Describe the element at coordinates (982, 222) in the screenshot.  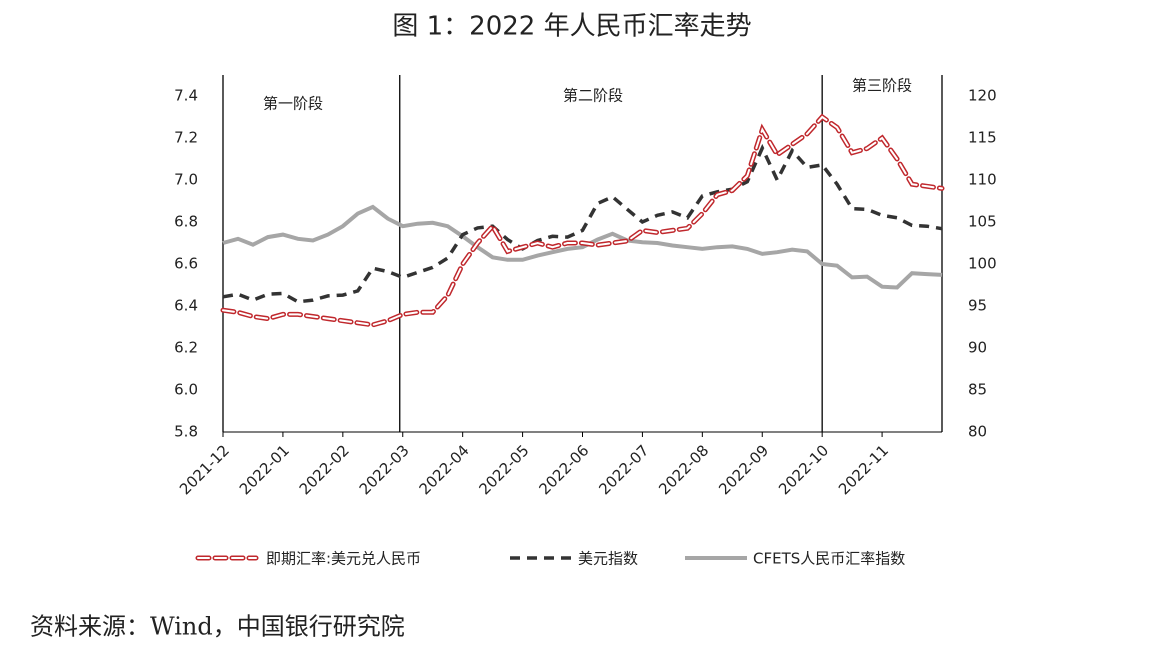
I see `y2-tick-label: 105` at that location.